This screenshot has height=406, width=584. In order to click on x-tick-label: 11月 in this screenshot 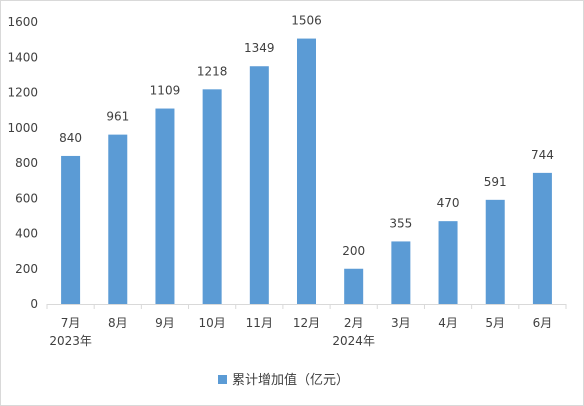, I will do `click(259, 323)`.